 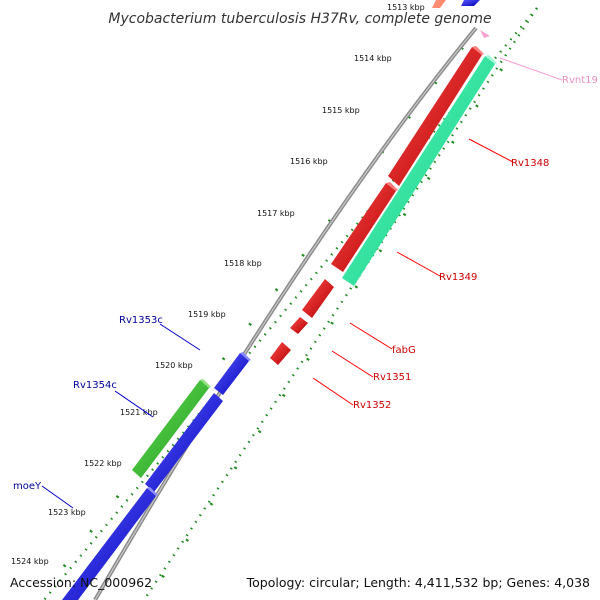 I want to click on gene-red-large, so click(x=363, y=227).